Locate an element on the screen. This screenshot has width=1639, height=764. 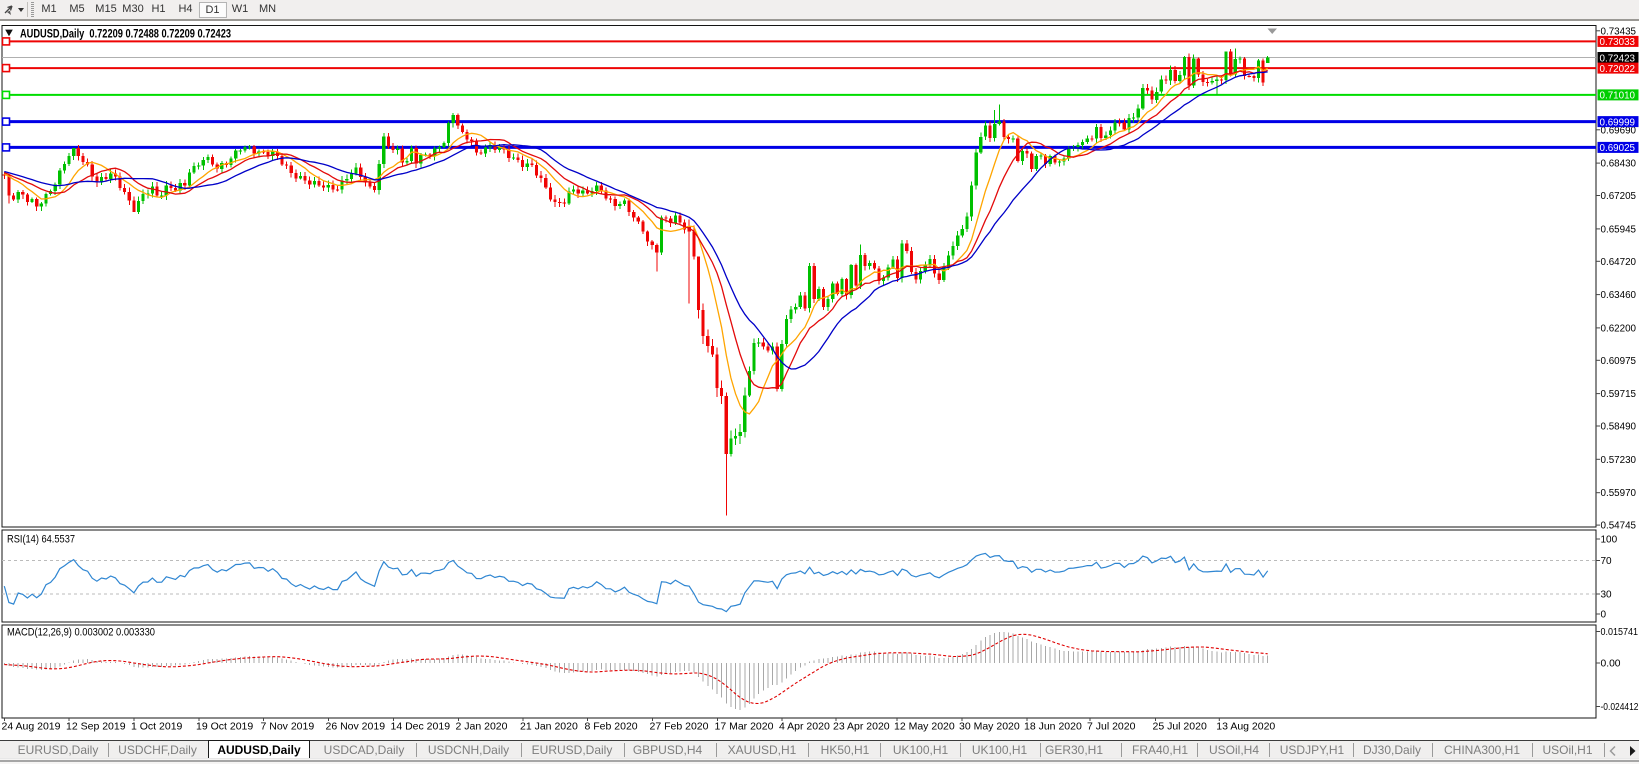
svg-text: 0.57230 is located at coordinates (1619, 460).